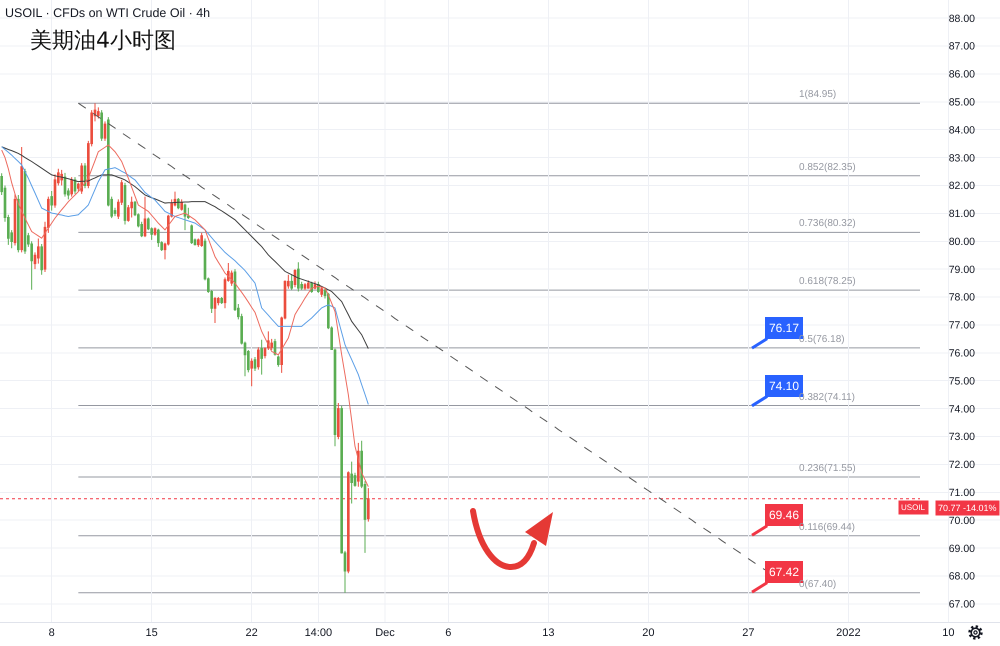  Describe the element at coordinates (962, 158) in the screenshot. I see `y-tick-label: 83.00` at that location.